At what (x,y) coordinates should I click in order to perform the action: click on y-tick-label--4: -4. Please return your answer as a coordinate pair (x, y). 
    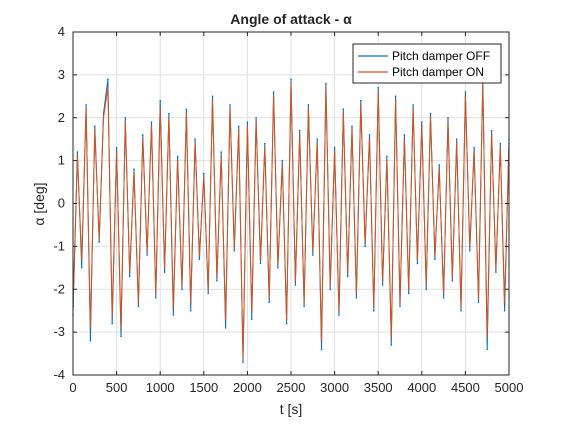
    Looking at the image, I should click on (59, 374).